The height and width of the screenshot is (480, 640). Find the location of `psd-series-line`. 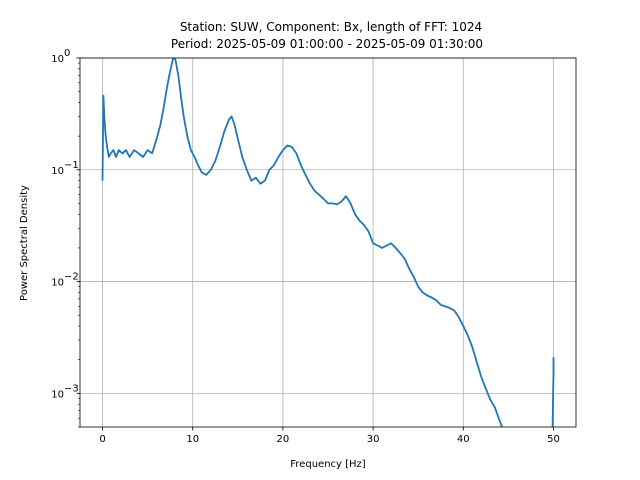

psd-series-line is located at coordinates (553, 392).